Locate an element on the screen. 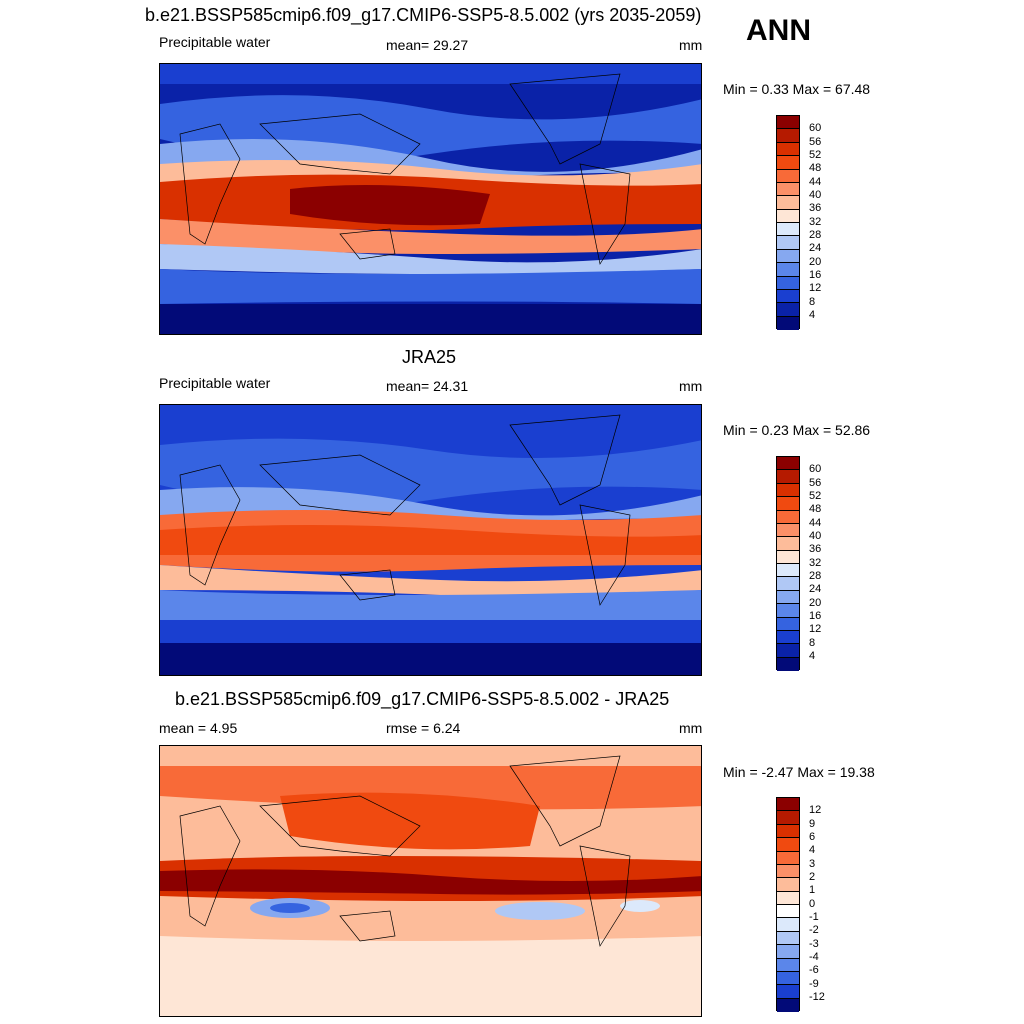 The width and height of the screenshot is (1024, 1024). panel-2-minmax-label: Min = 0.23 Max = 52.86 is located at coordinates (797, 430).